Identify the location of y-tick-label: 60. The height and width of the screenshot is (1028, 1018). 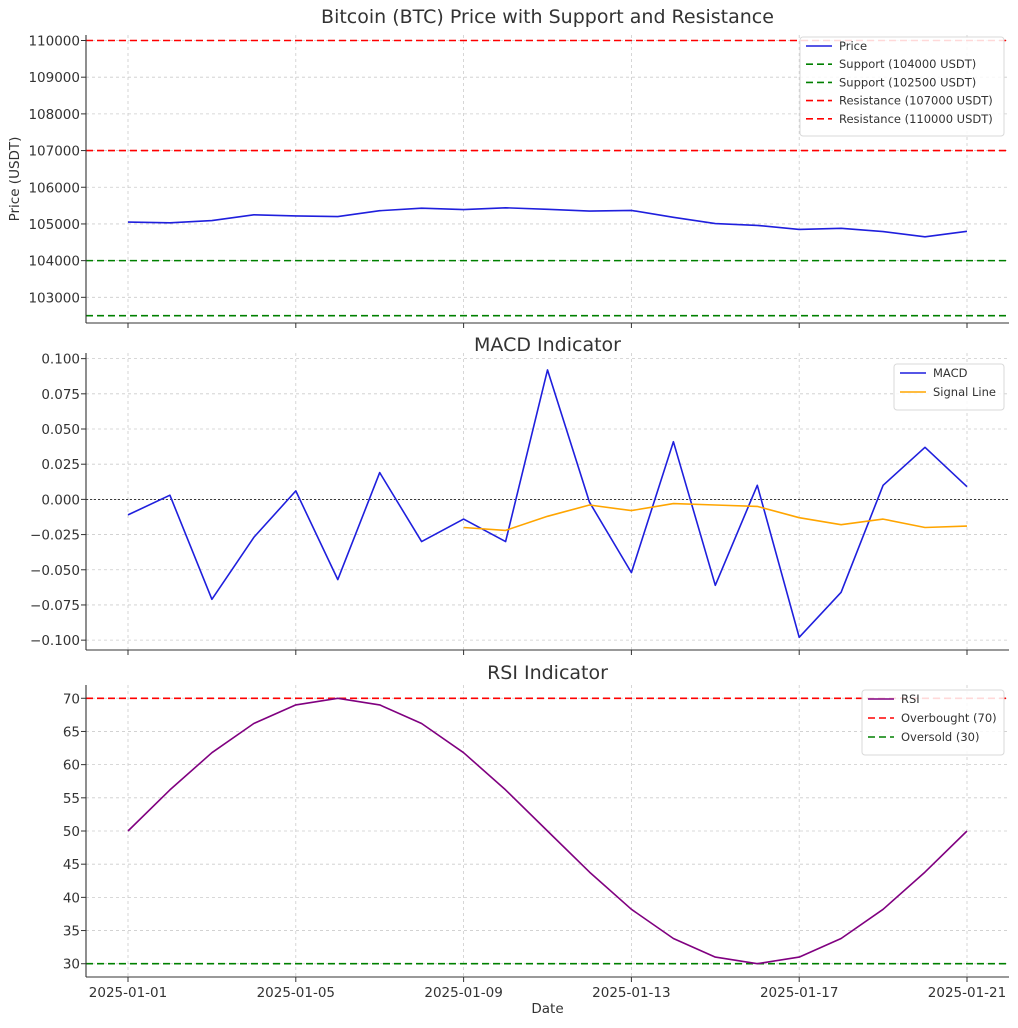
(71, 766).